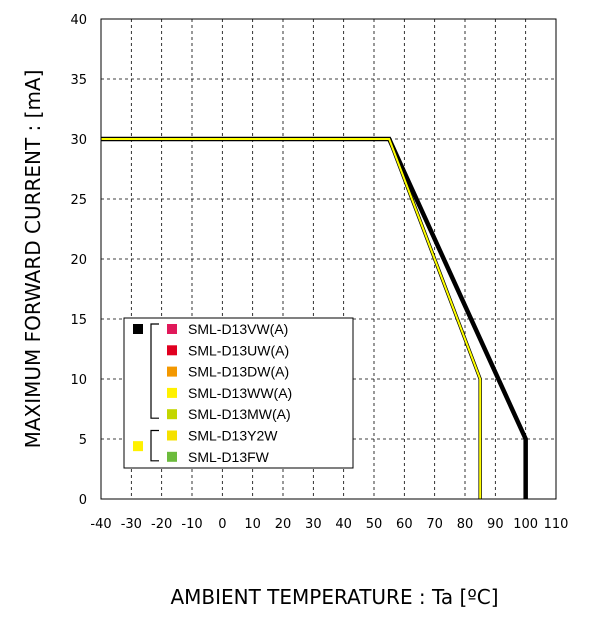 The height and width of the screenshot is (636, 611). I want to click on legend-label: SML-D13MW(A), so click(239, 414).